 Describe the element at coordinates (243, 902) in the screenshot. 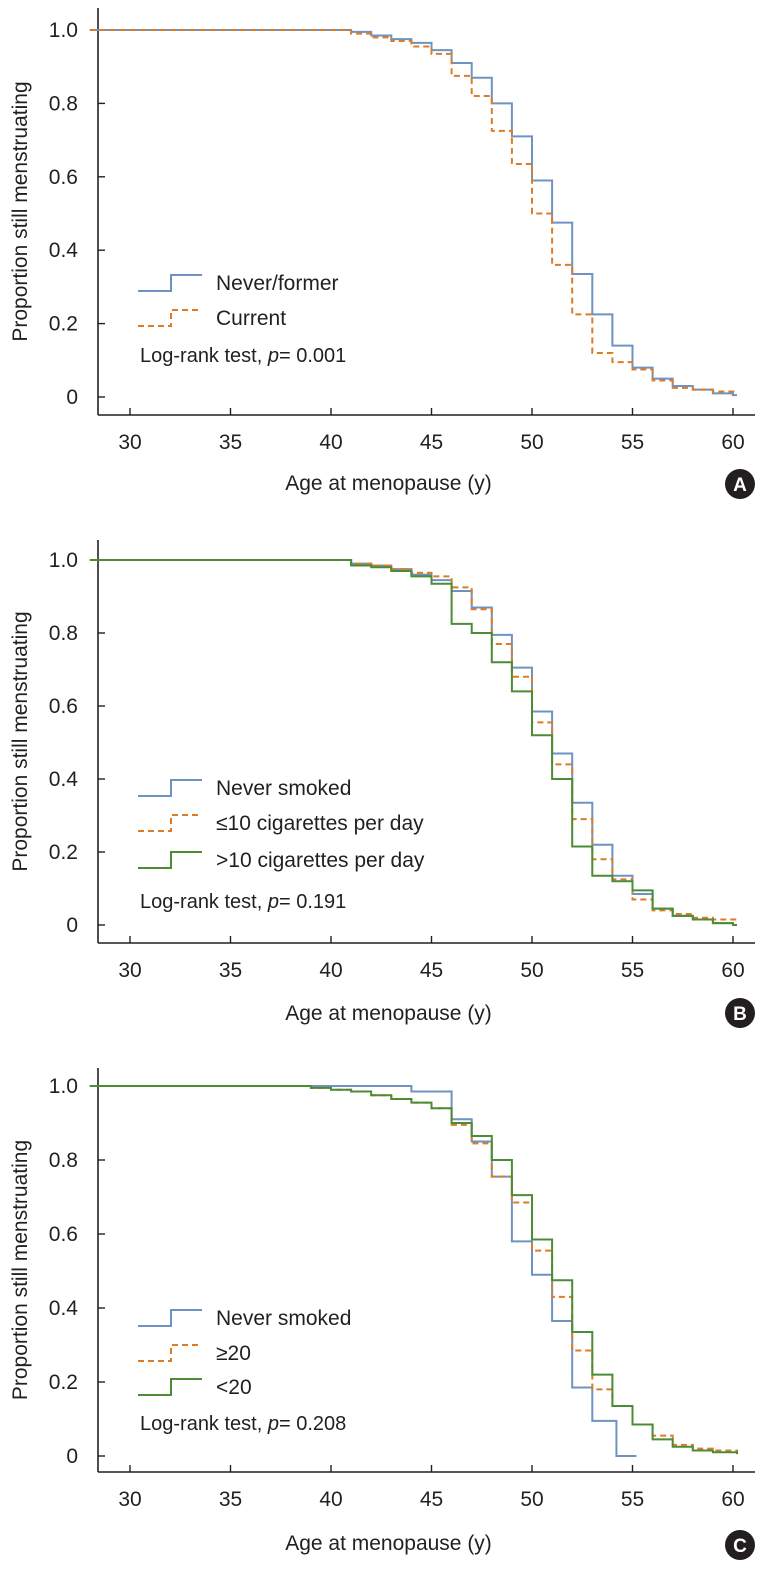

I see `log-rank-text: Log-rank test, p= 0.191` at that location.